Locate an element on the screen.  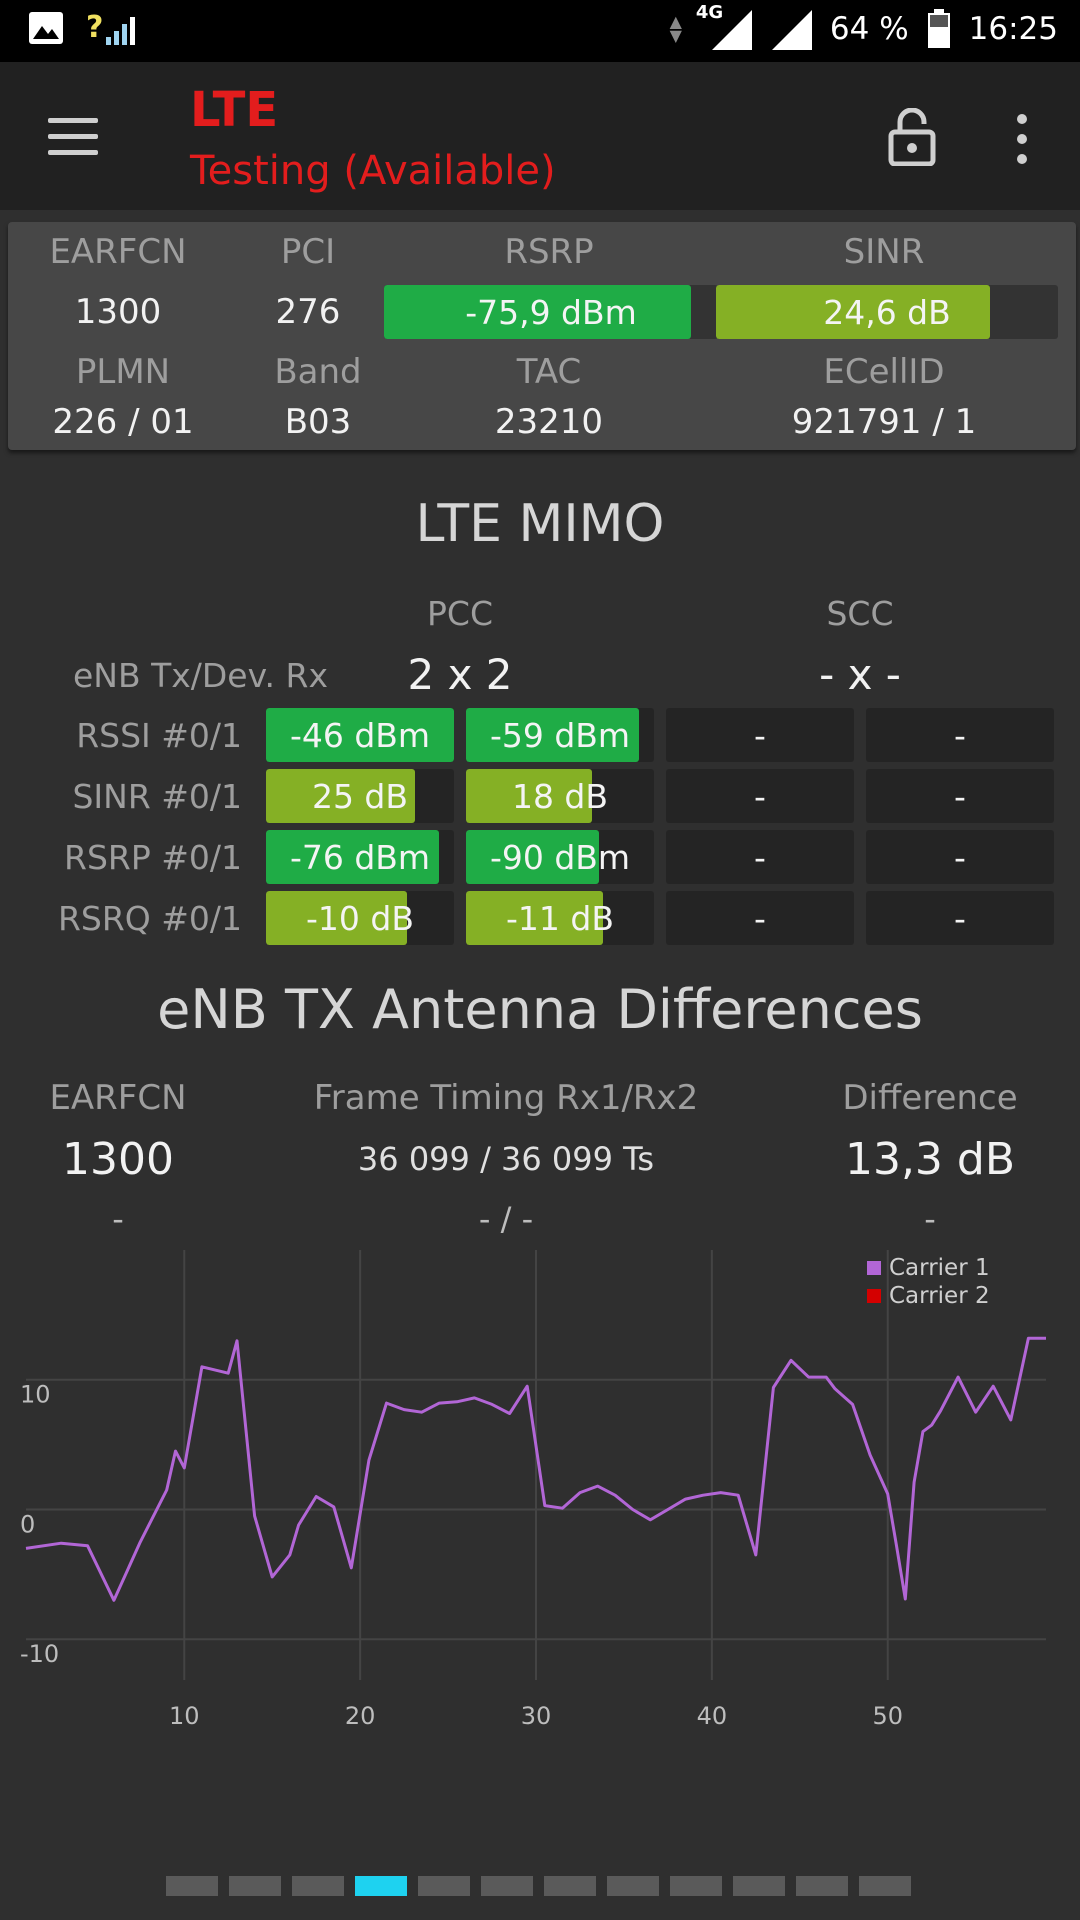
scc-label: SCC is located at coordinates (860, 613).